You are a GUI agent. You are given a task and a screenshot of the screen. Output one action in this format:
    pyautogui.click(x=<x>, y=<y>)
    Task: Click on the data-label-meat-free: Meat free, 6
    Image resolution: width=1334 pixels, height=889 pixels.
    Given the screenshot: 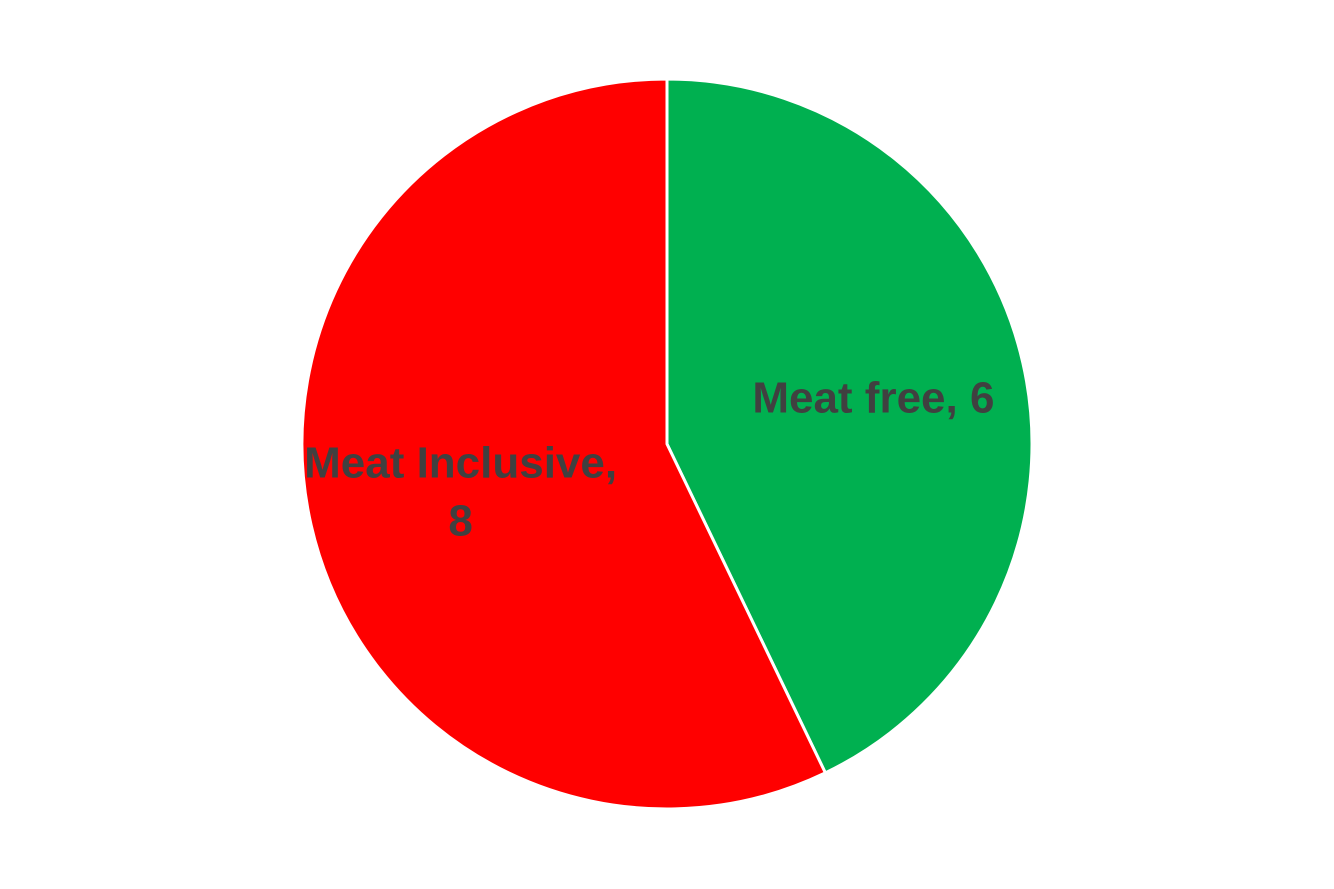 What is the action you would take?
    pyautogui.click(x=873, y=397)
    